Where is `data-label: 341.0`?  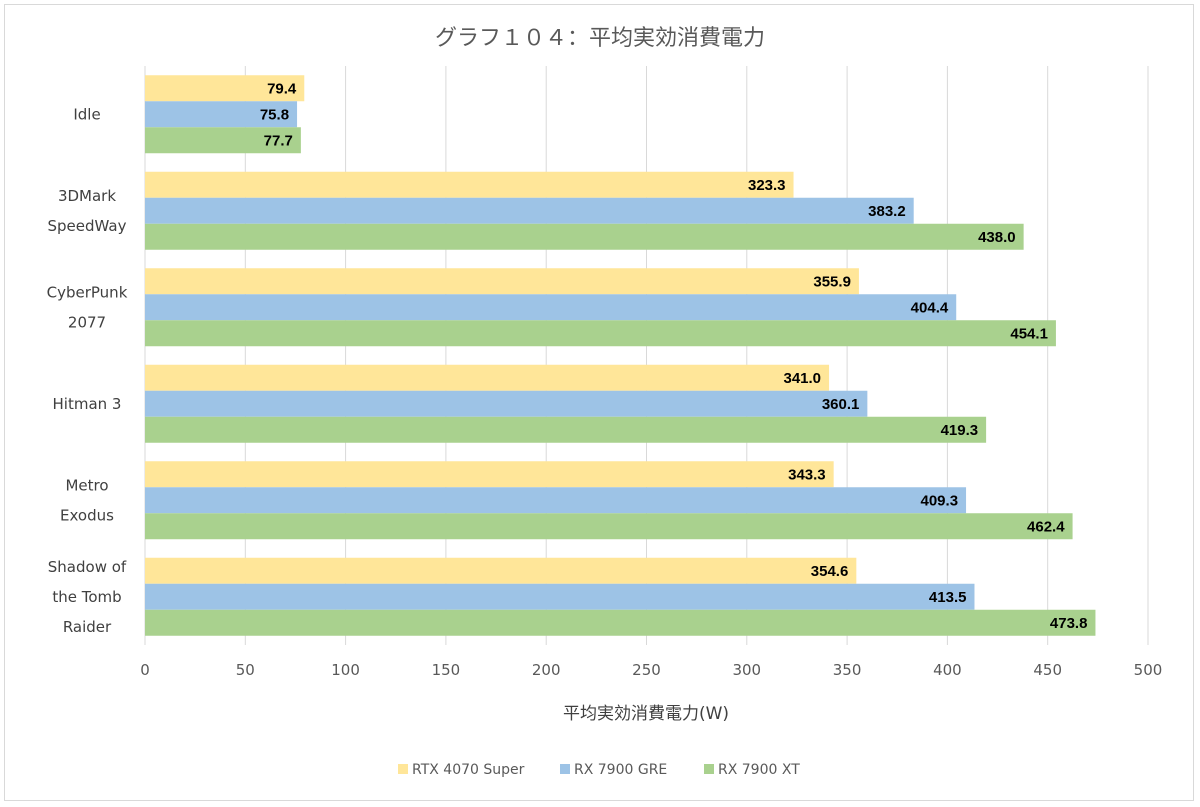
data-label: 341.0 is located at coordinates (802, 378).